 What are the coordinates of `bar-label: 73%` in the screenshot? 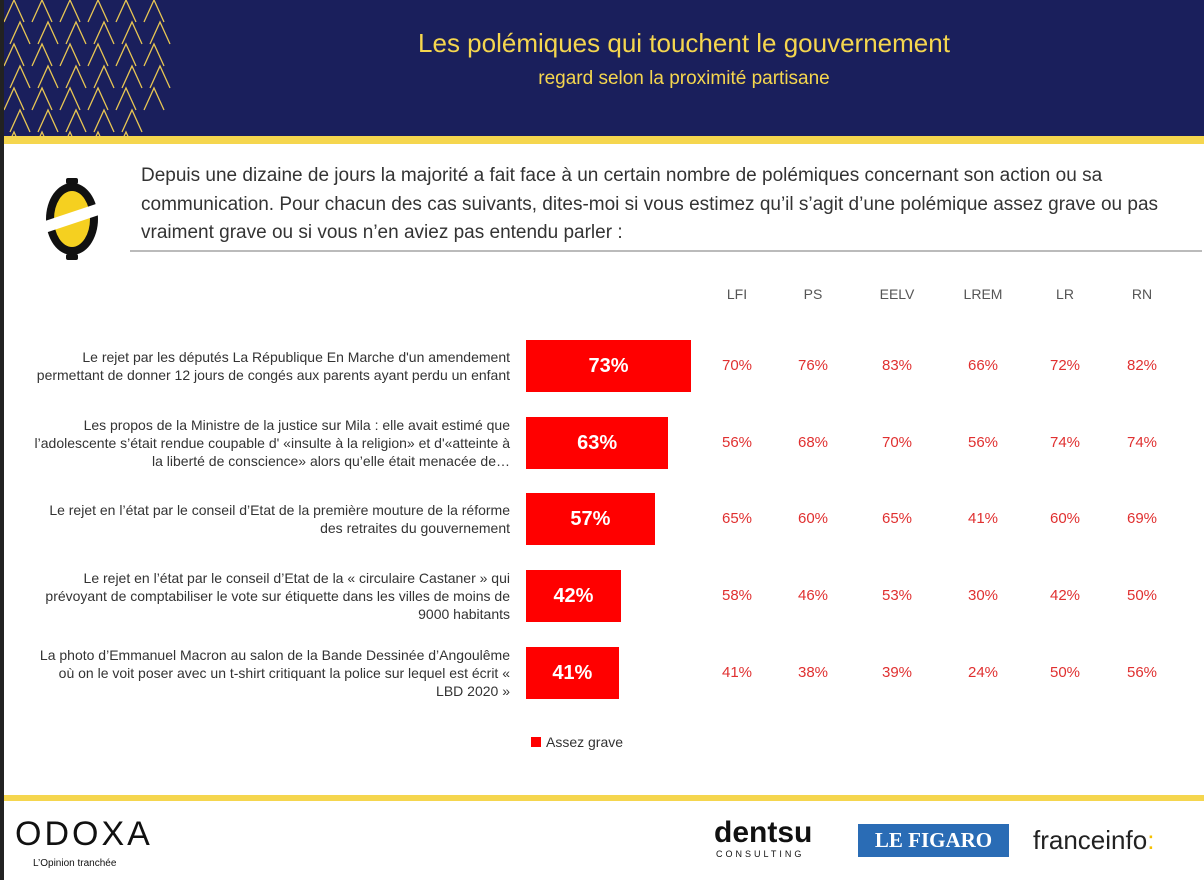 It's located at (608, 365).